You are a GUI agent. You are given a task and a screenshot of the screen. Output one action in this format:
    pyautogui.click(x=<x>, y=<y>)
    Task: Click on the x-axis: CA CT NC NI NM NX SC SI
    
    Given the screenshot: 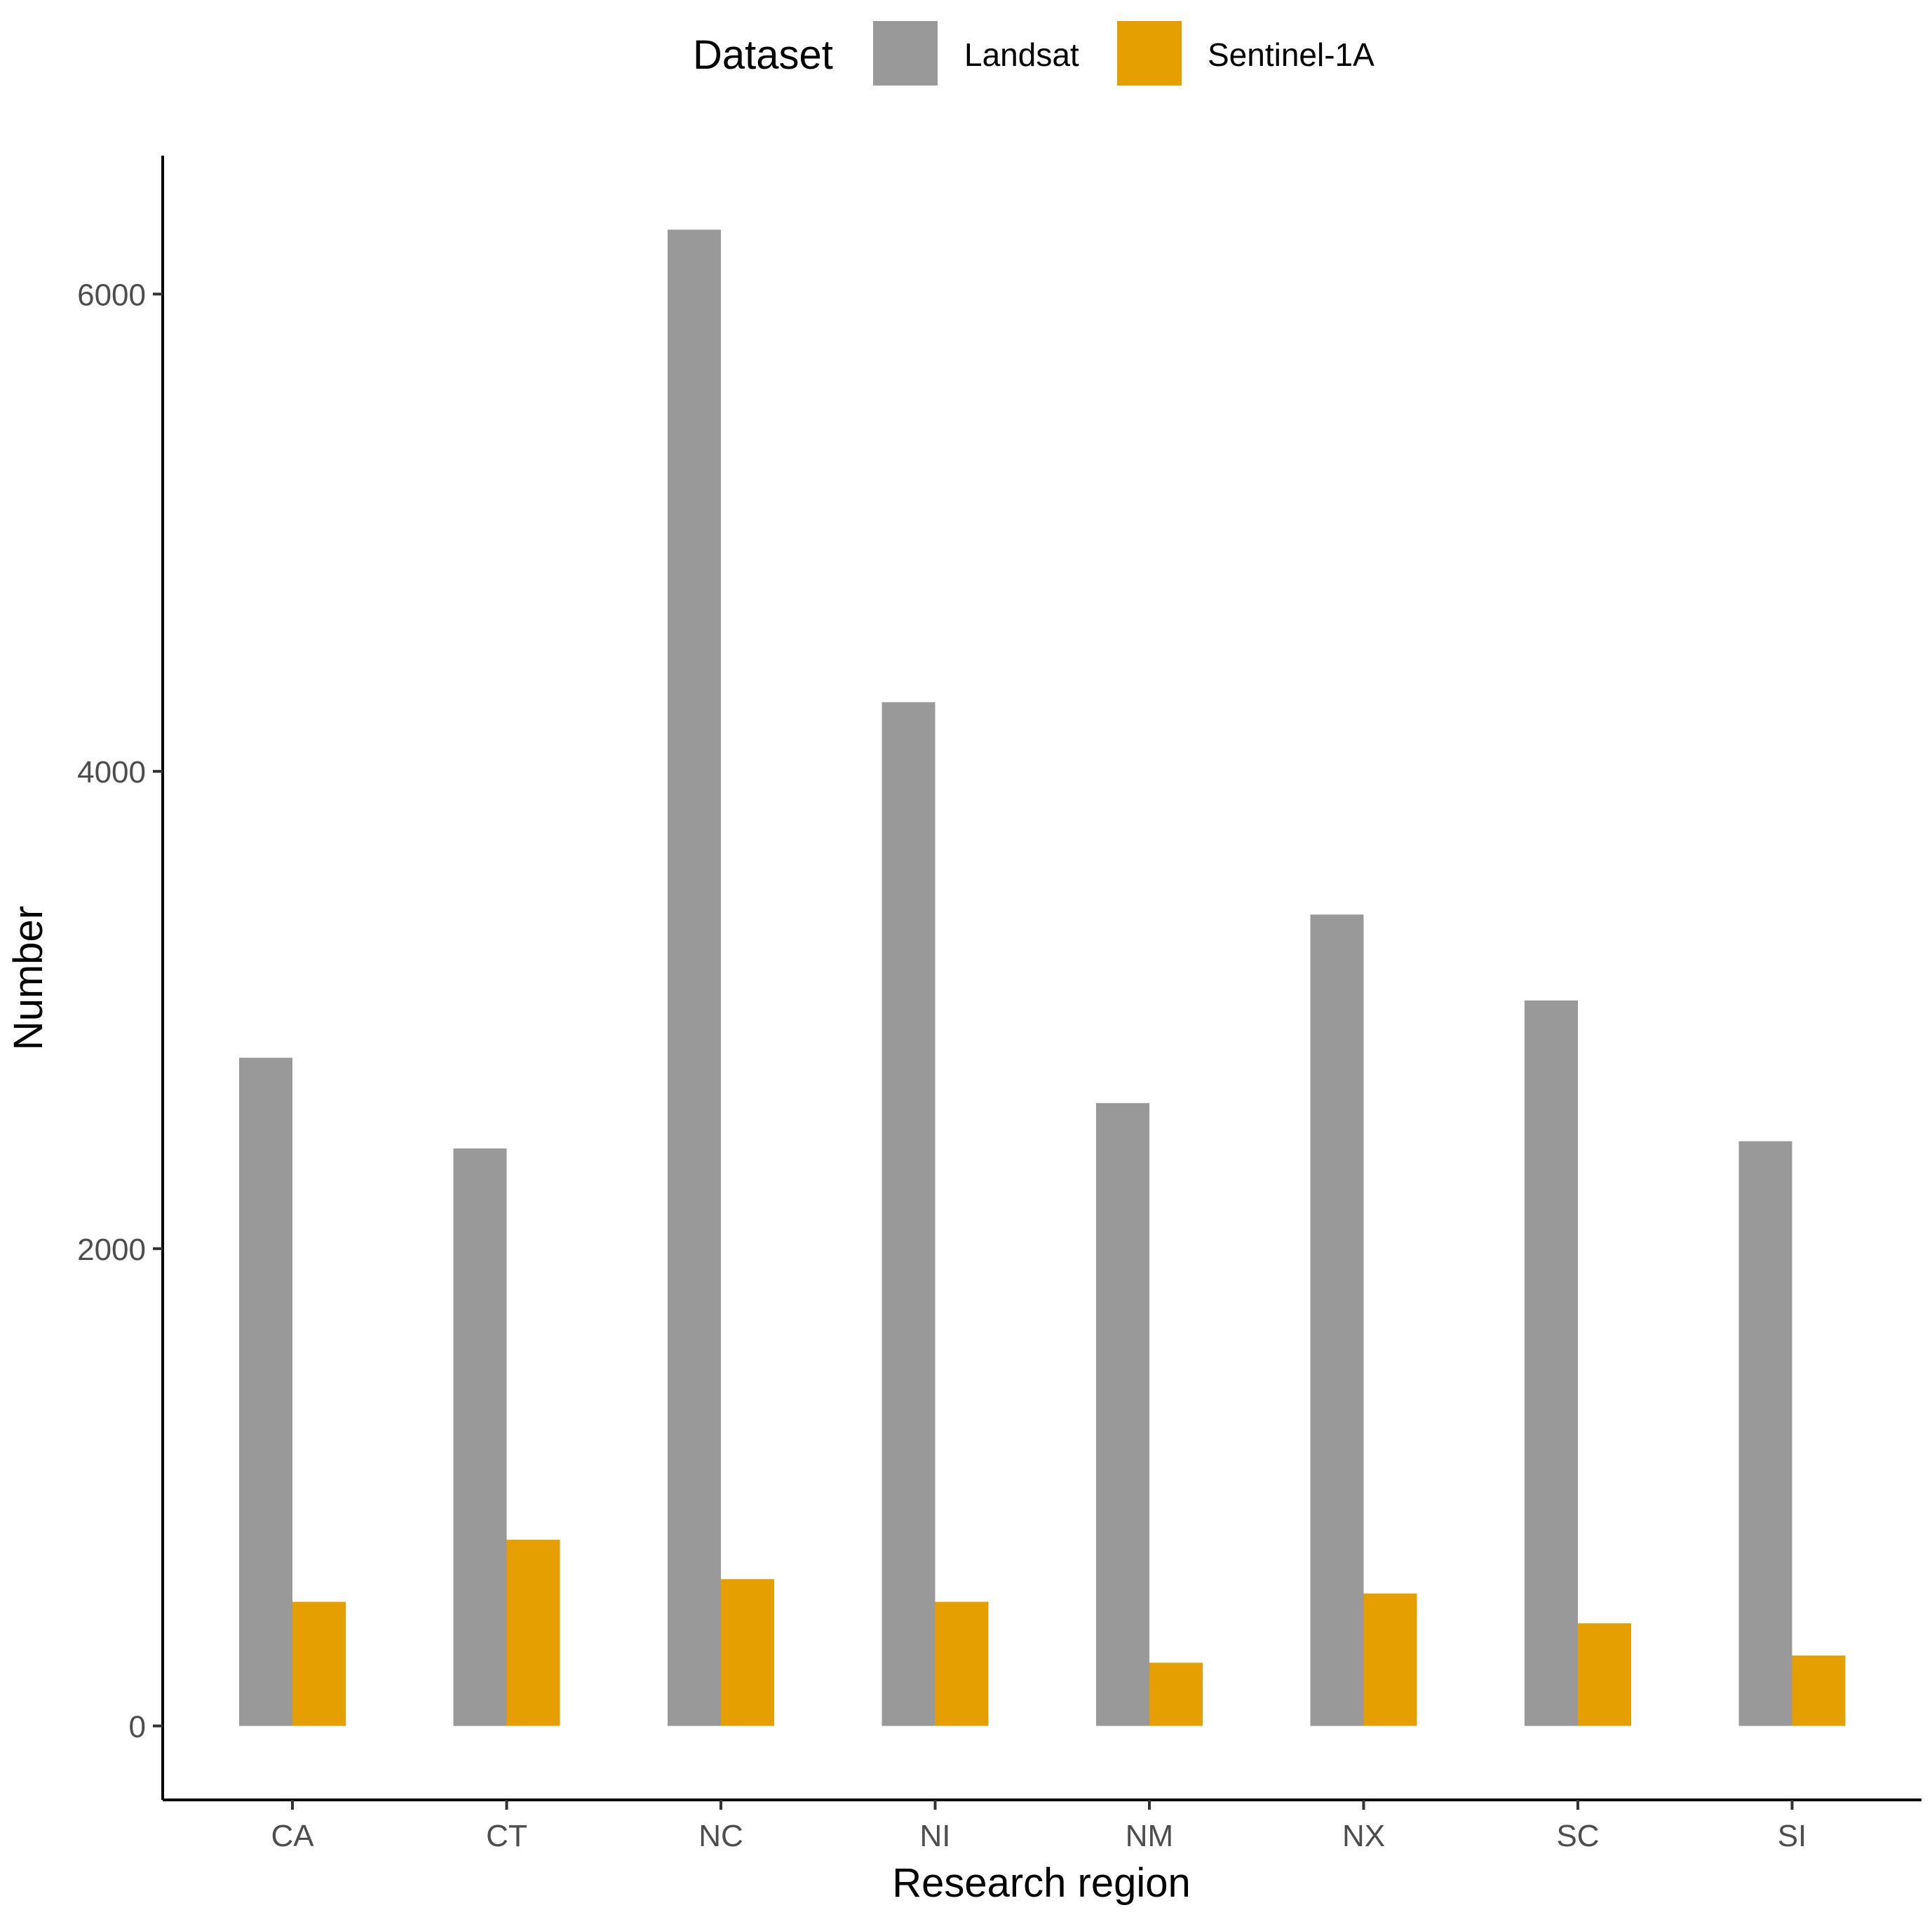 What is the action you would take?
    pyautogui.click(x=1042, y=1826)
    